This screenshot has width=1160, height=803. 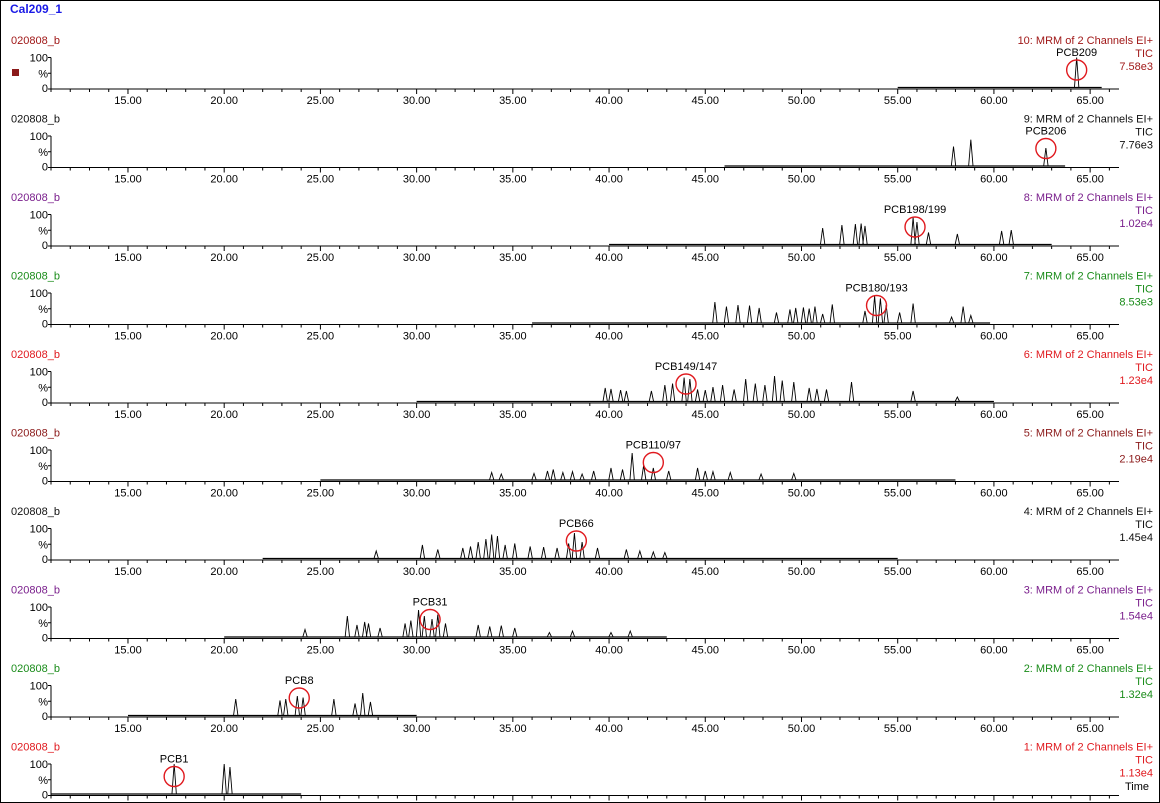 I want to click on x-tick-label: 35.00, so click(x=513, y=802).